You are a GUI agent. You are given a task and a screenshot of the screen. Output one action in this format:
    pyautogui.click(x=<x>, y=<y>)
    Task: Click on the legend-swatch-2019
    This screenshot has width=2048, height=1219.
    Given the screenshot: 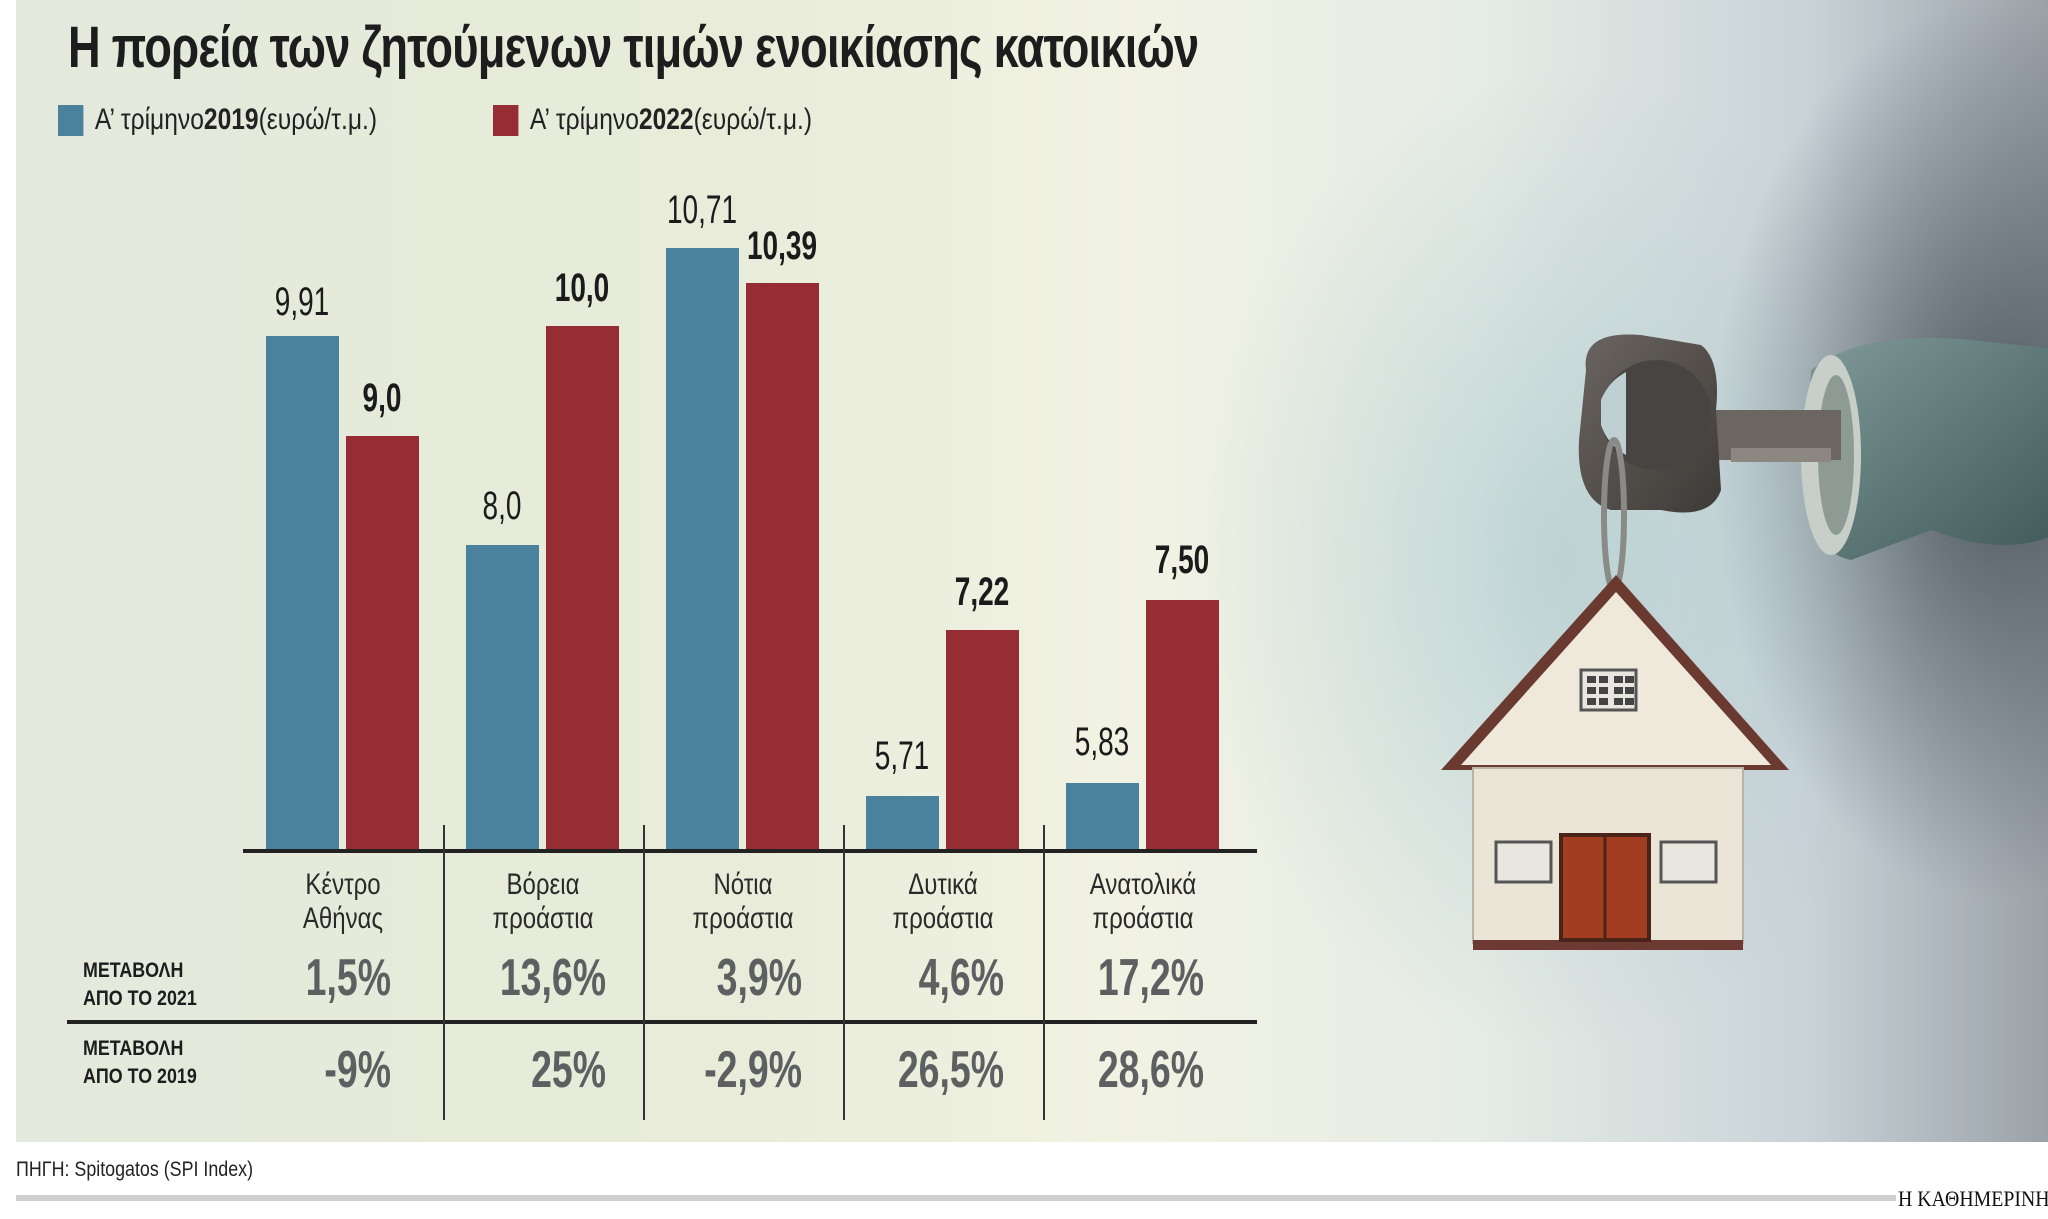 What is the action you would take?
    pyautogui.click(x=71, y=120)
    